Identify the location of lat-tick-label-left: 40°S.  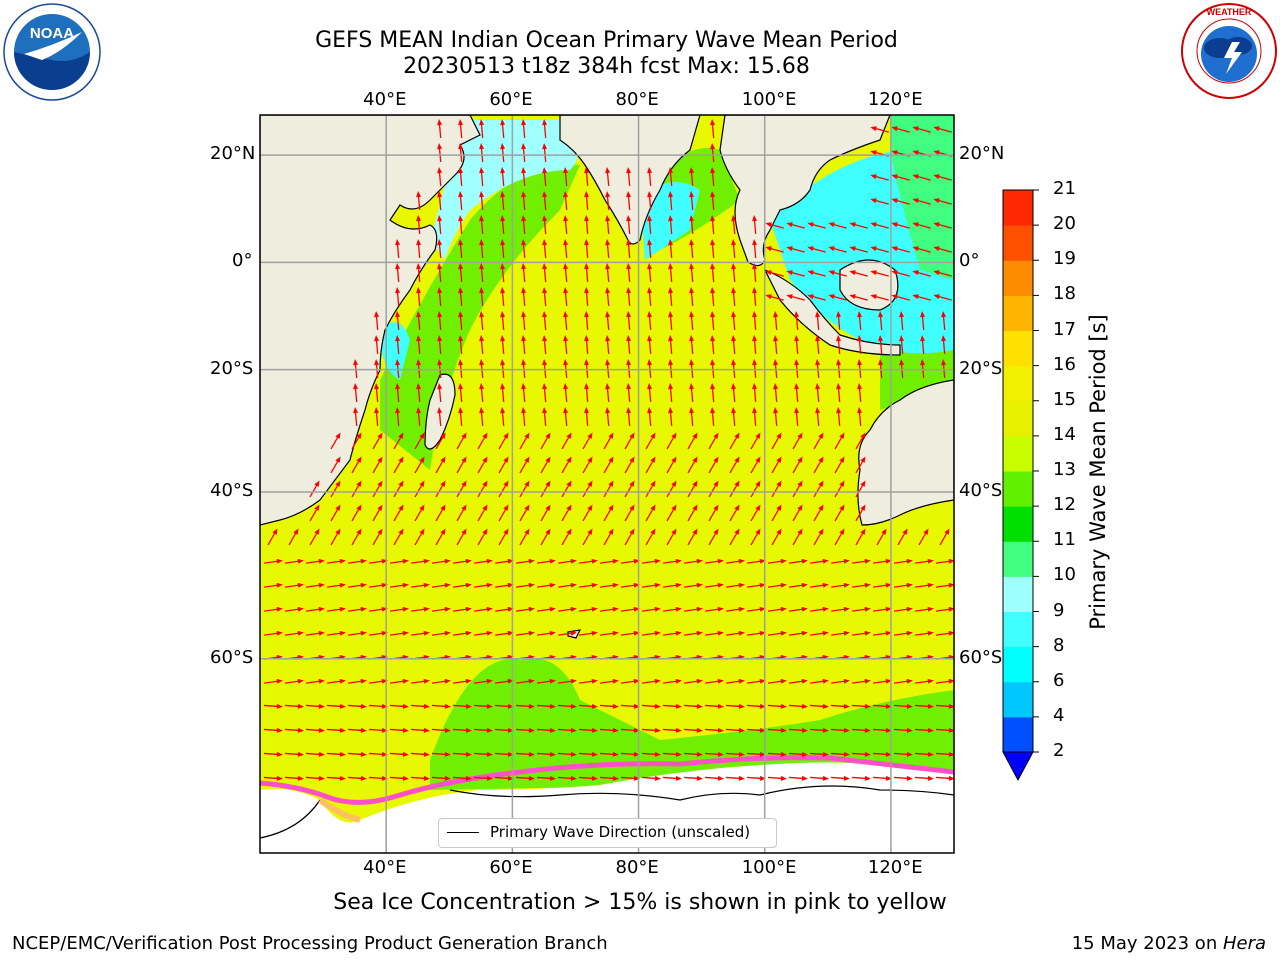
(232, 491).